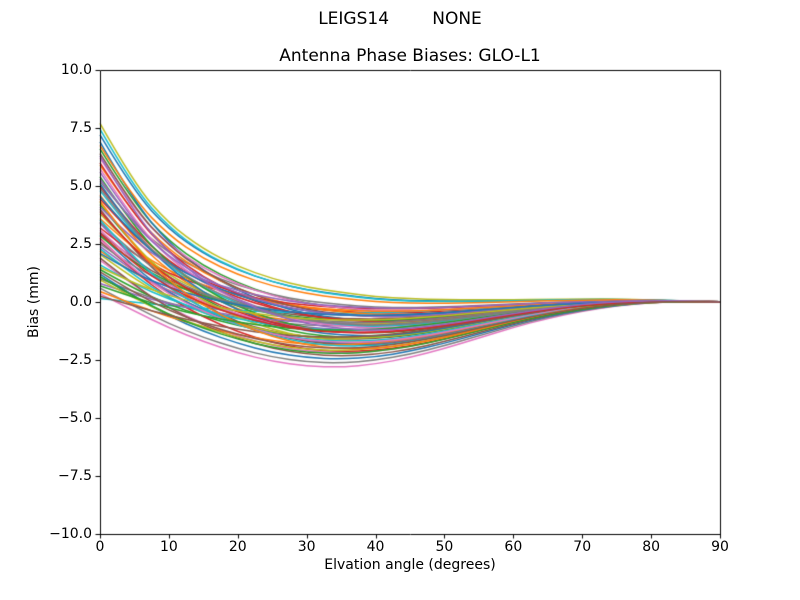 This screenshot has width=800, height=600. I want to click on y-tick-label: 7.5, so click(80, 128).